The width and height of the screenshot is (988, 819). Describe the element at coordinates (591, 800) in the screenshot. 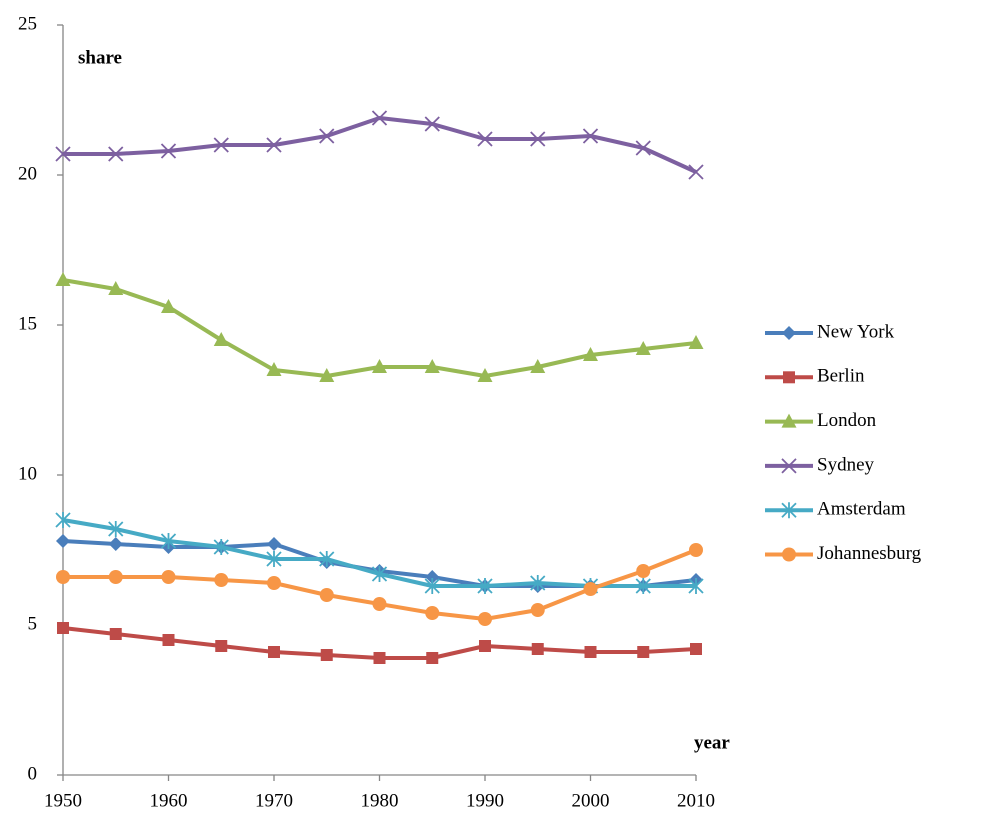

I see `x-tick-label: 2000` at that location.